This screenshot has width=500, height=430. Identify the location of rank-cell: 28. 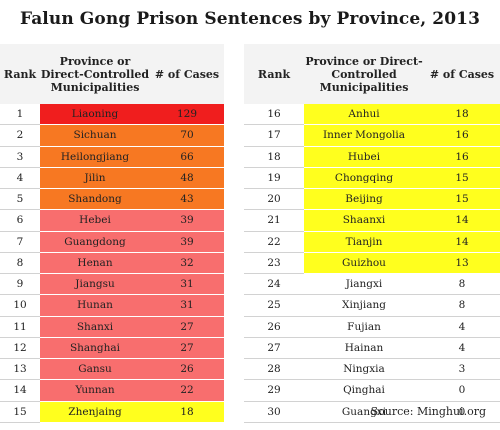
(274, 370).